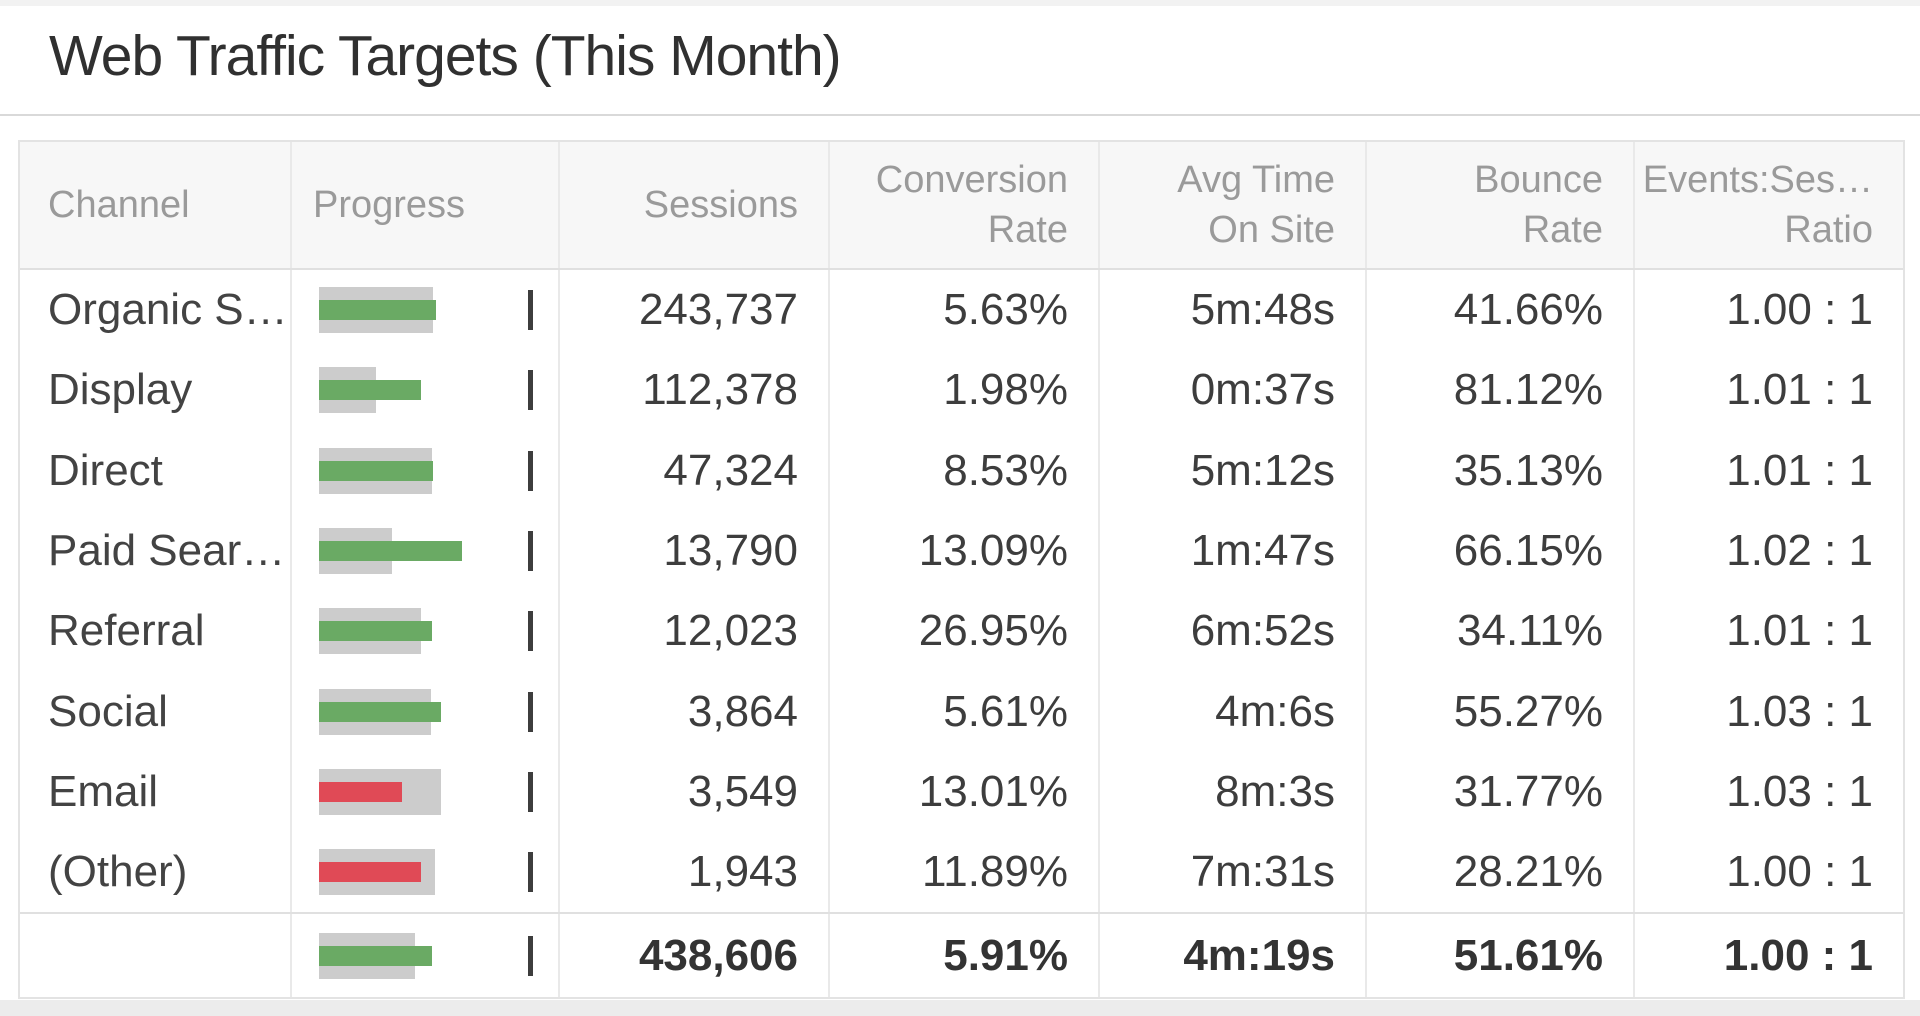 Image resolution: width=1920 pixels, height=1016 pixels. I want to click on cell-sessions: 3,864, so click(695, 711).